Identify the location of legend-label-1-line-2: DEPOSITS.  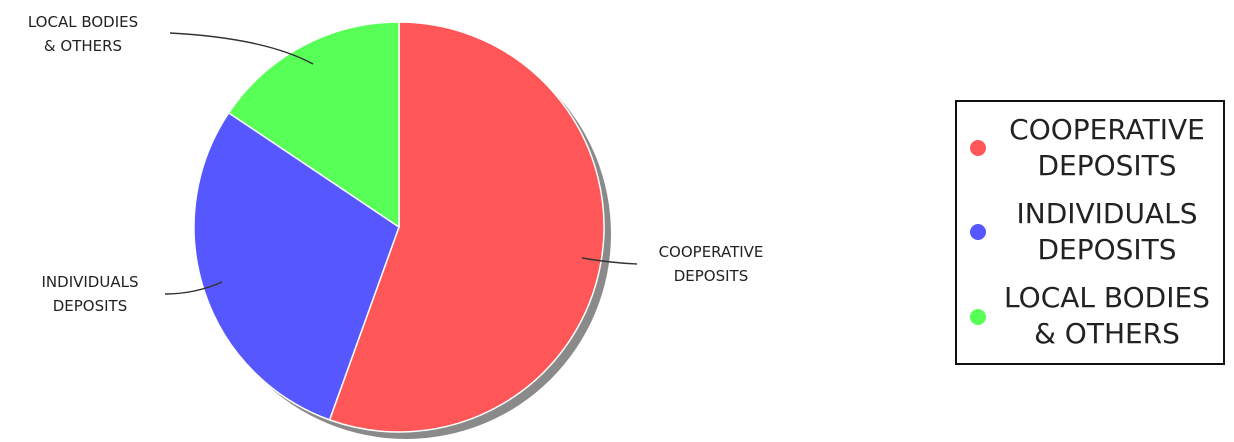
(1106, 165).